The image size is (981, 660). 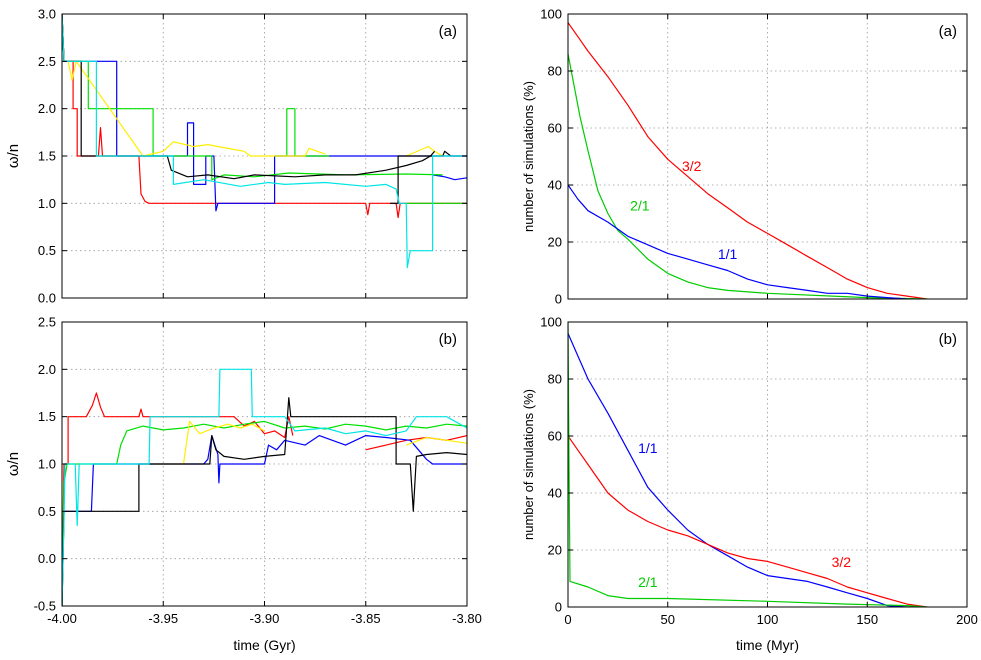 What do you see at coordinates (47, 14) in the screenshot?
I see `y-tick-label: 3.0` at bounding box center [47, 14].